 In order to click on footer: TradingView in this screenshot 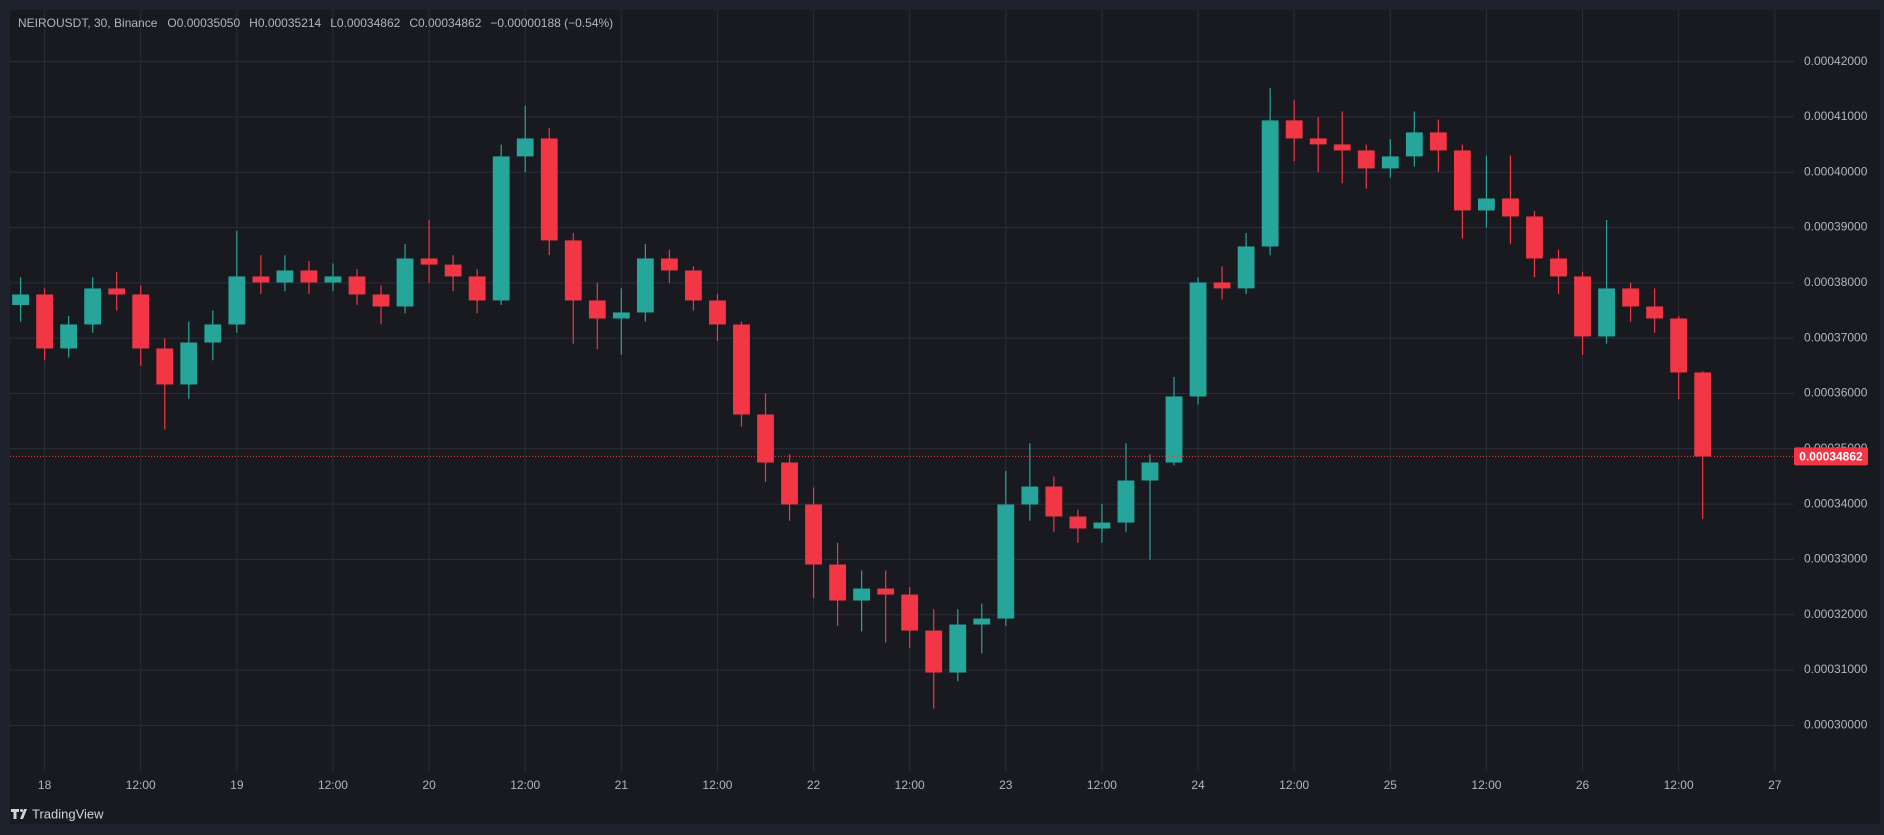, I will do `click(57, 813)`.